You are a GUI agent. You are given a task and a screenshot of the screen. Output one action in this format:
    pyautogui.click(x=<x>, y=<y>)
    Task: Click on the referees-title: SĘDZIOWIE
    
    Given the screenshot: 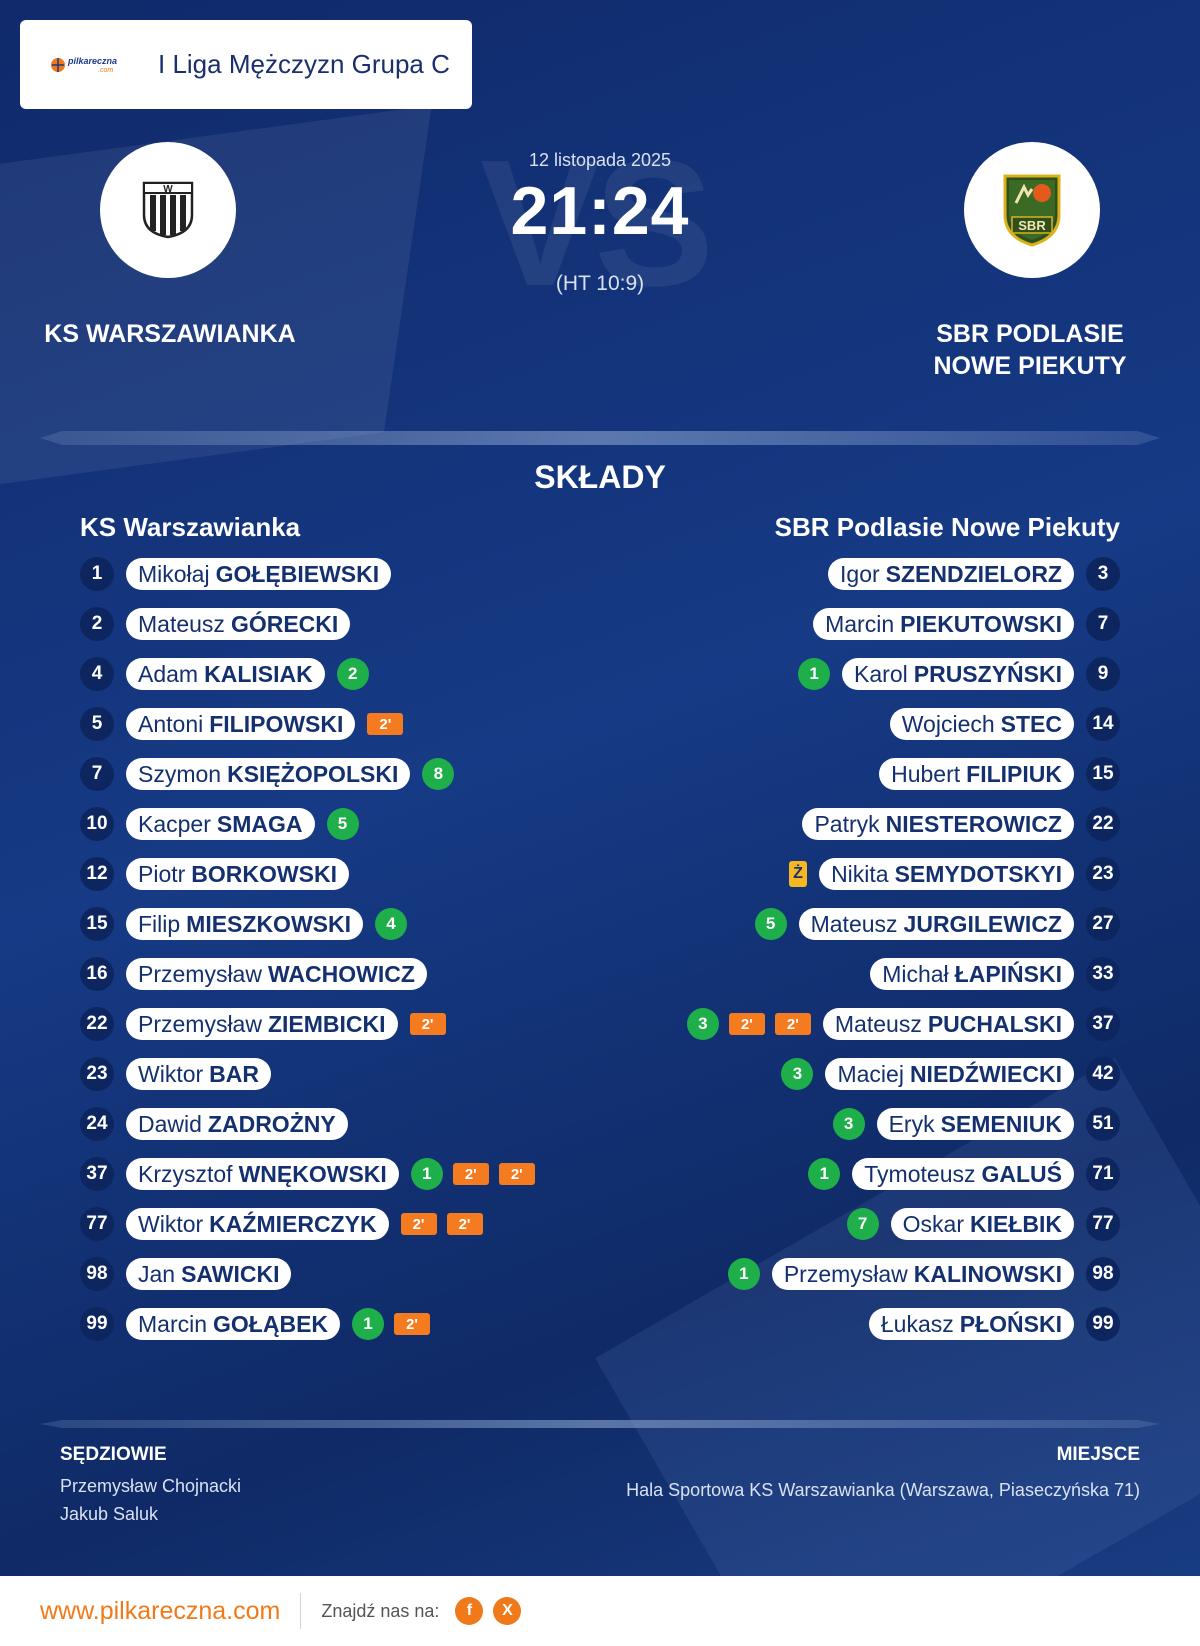 What is the action you would take?
    pyautogui.click(x=113, y=1454)
    